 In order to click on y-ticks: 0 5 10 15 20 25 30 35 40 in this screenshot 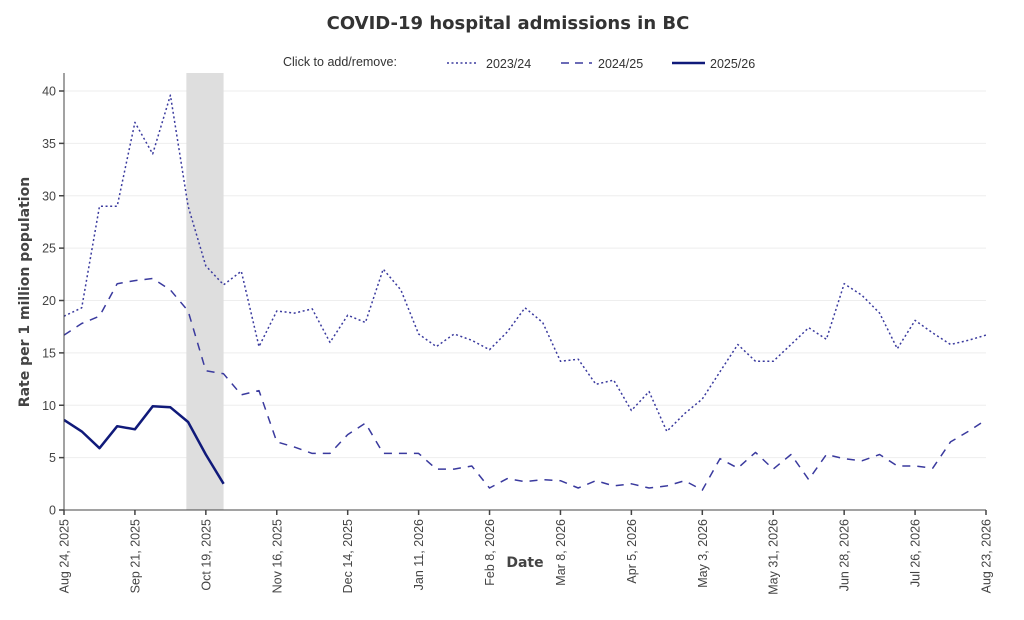, I will do `click(53, 301)`.